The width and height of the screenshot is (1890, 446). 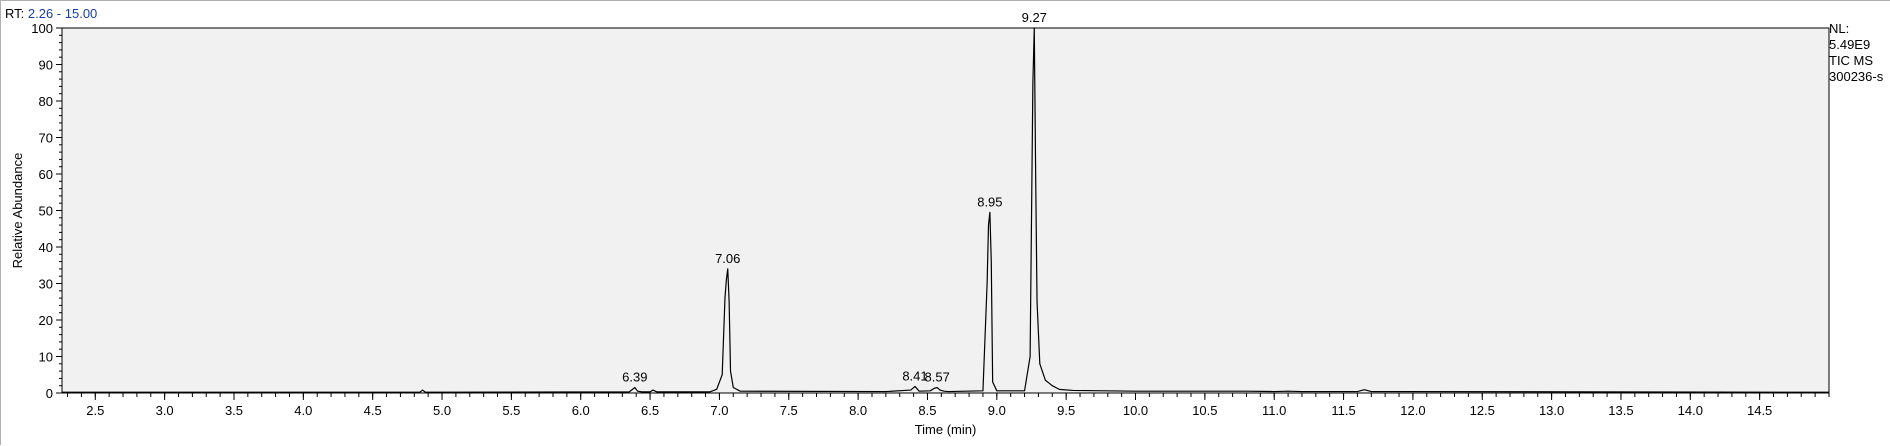 What do you see at coordinates (46, 320) in the screenshot?
I see `y-tick-label: 20` at bounding box center [46, 320].